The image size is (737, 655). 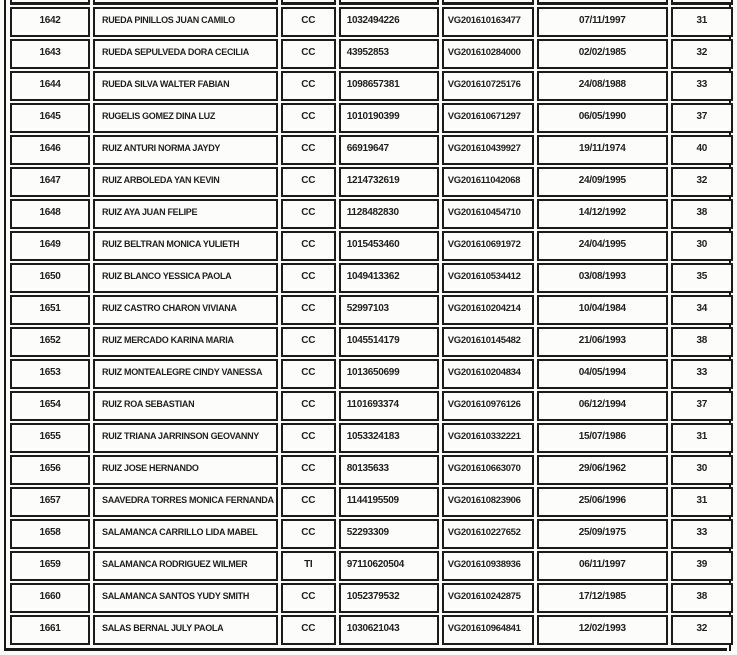 What do you see at coordinates (50, 630) in the screenshot?
I see `cell-index: 1661` at bounding box center [50, 630].